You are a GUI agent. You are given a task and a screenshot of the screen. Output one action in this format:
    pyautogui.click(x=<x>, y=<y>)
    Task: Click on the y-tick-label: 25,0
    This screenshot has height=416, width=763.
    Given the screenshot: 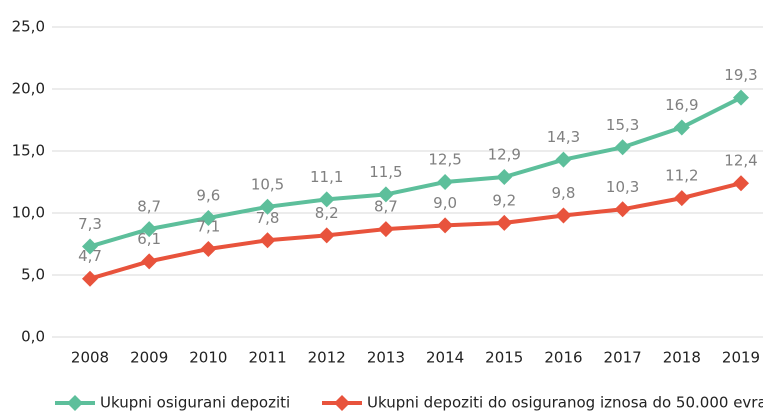 What is the action you would take?
    pyautogui.click(x=28, y=27)
    